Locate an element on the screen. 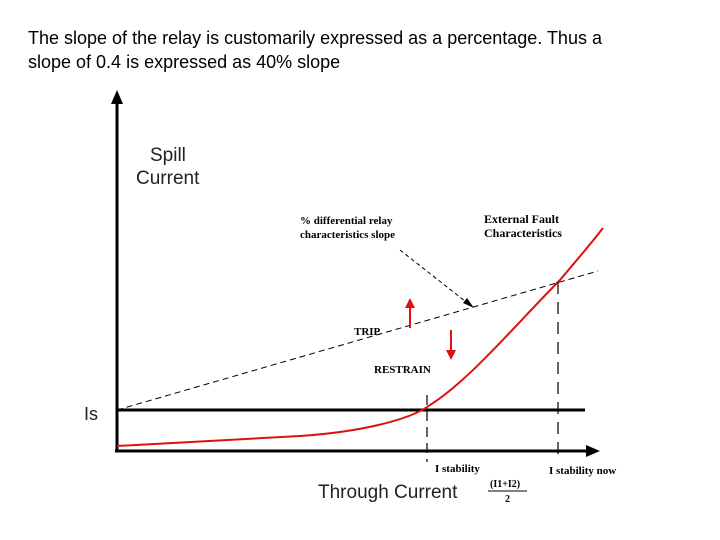  slope-note-line-2: characteristics slope is located at coordinates (347, 235).